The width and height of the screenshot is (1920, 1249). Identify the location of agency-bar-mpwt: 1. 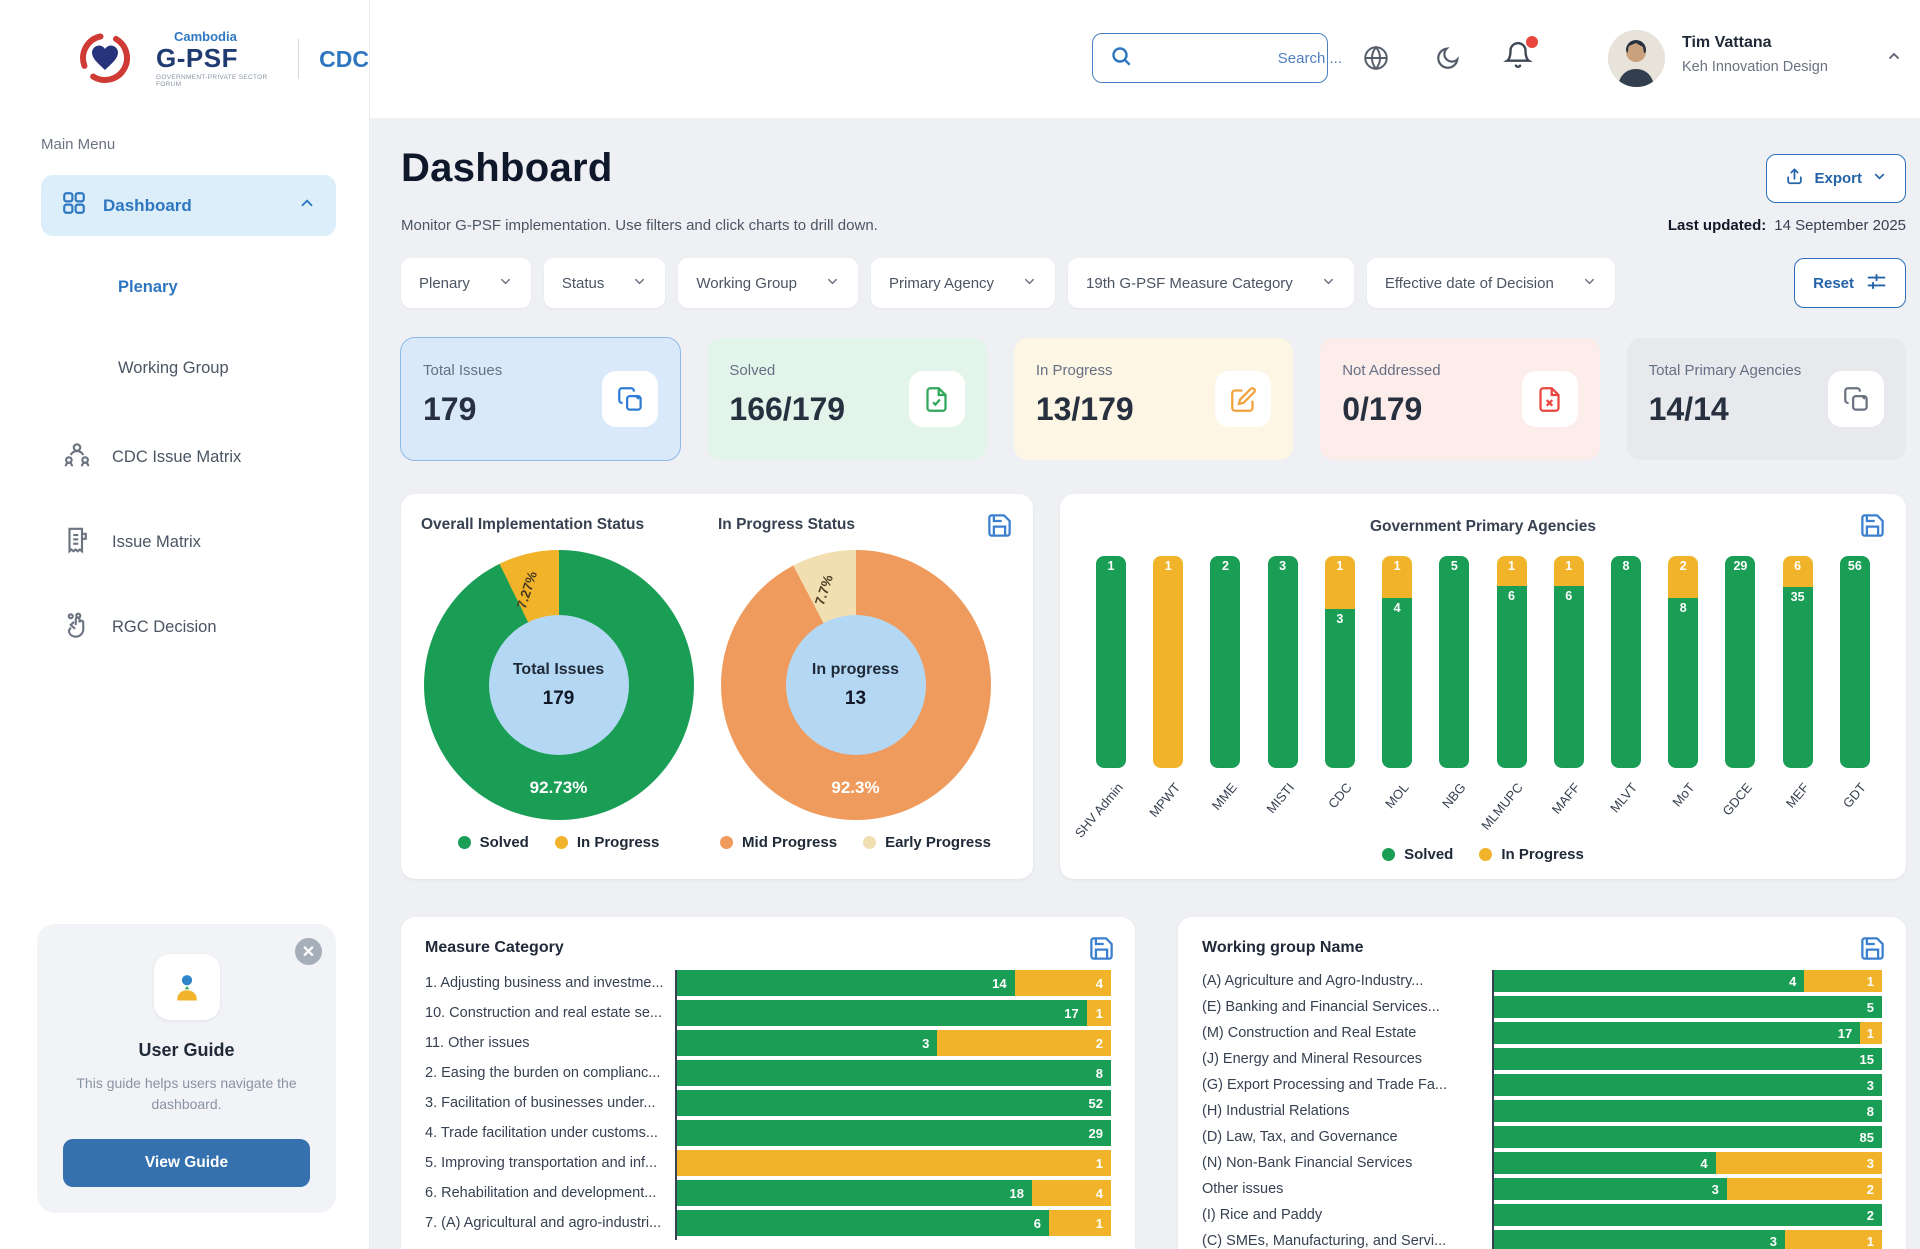
(1168, 662).